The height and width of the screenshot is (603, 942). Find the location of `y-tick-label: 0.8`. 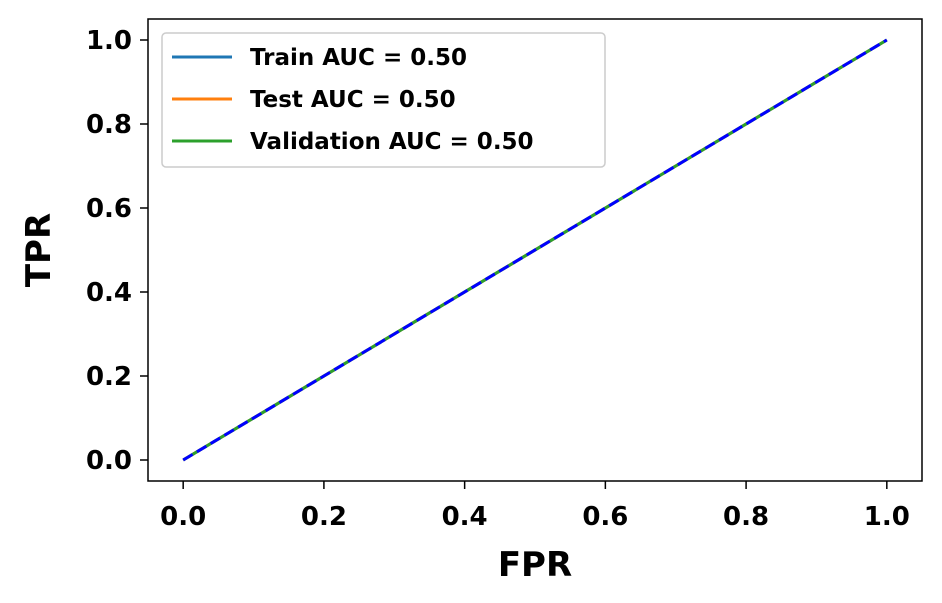

y-tick-label: 0.8 is located at coordinates (109, 125).